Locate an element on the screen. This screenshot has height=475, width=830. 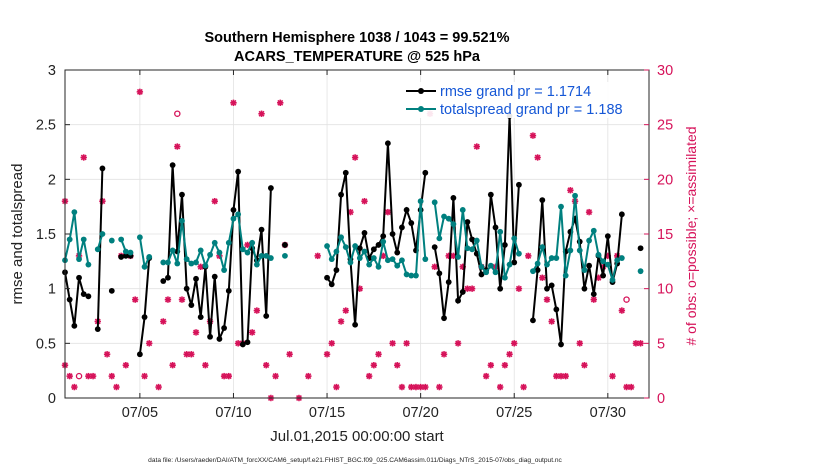
x-tick-label: 07/05 is located at coordinates (140, 413).